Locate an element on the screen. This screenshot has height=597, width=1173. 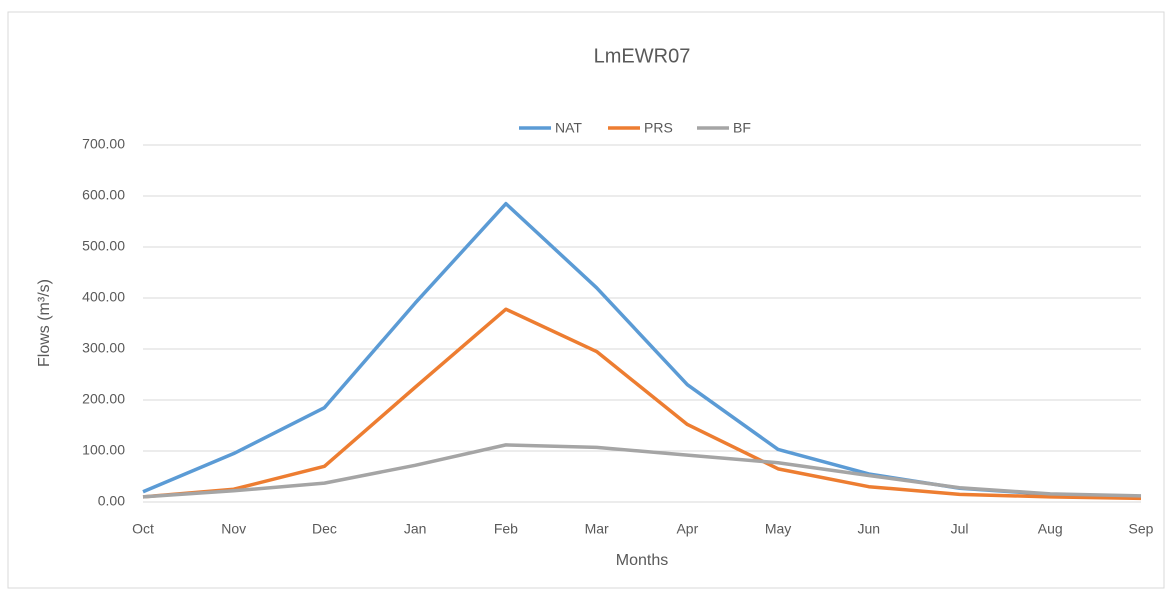
x-axis-label: Months is located at coordinates (642, 560).